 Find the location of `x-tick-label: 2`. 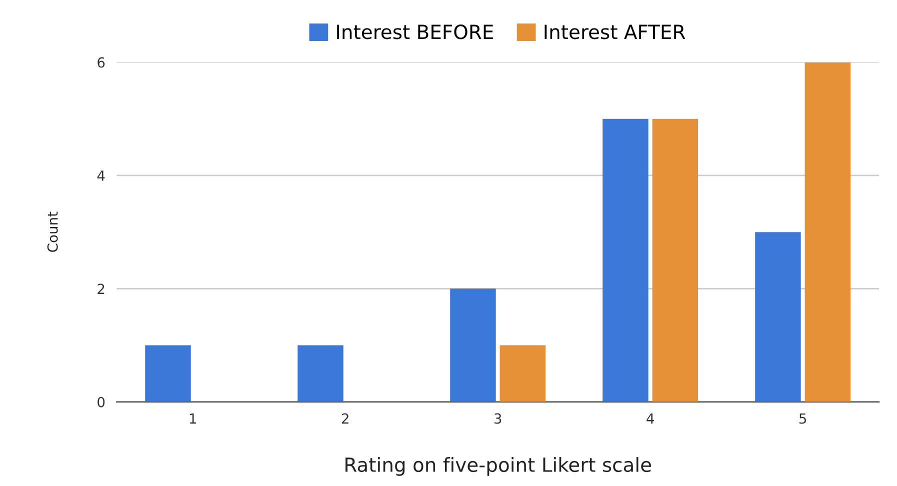

x-tick-label: 2 is located at coordinates (345, 418).